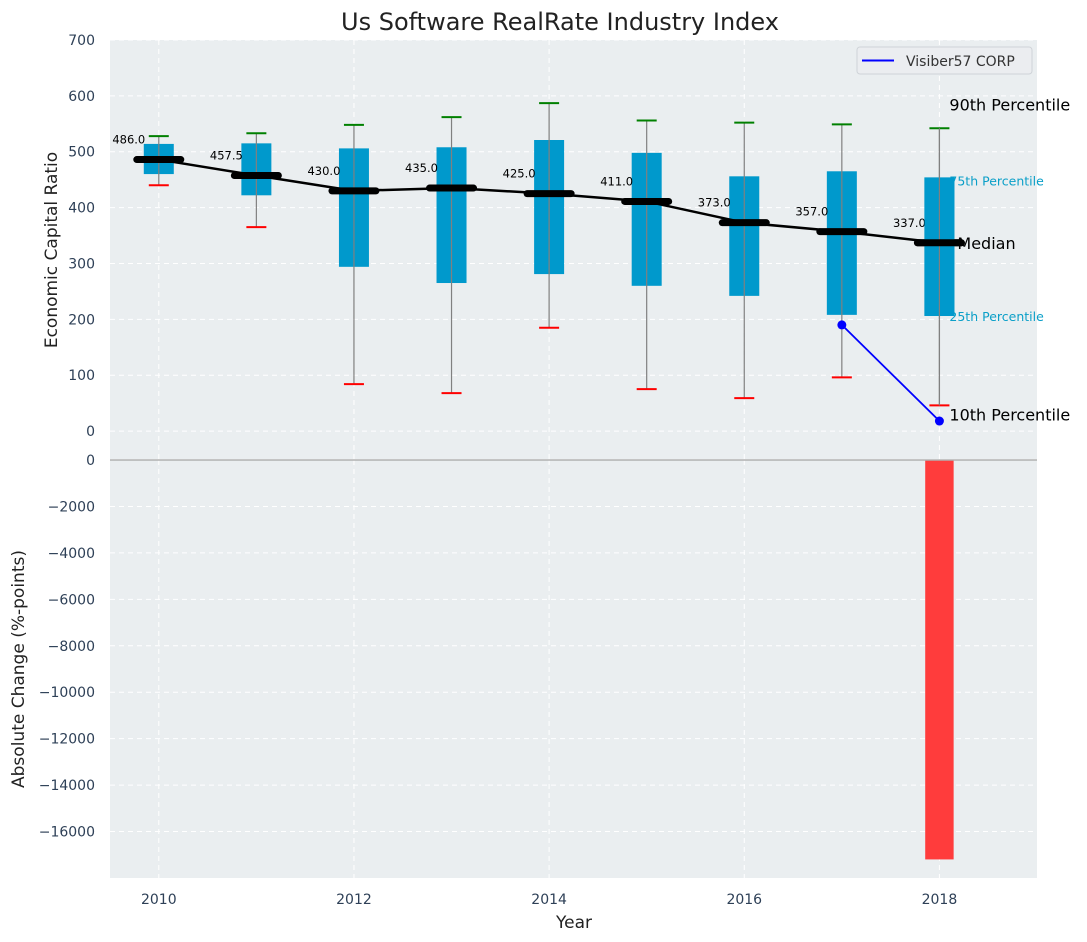 Image resolution: width=1087 pixels, height=942 pixels. Describe the element at coordinates (71, 600) in the screenshot. I see `bottom-y-tick-label: −6000` at that location.